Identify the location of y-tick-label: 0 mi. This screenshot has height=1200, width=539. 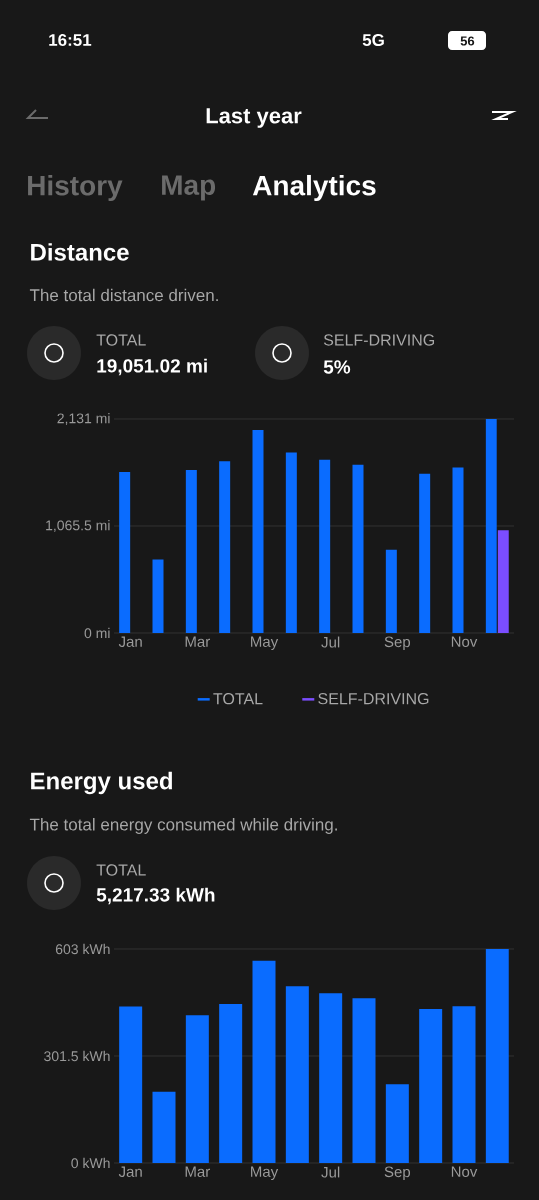
(97, 633).